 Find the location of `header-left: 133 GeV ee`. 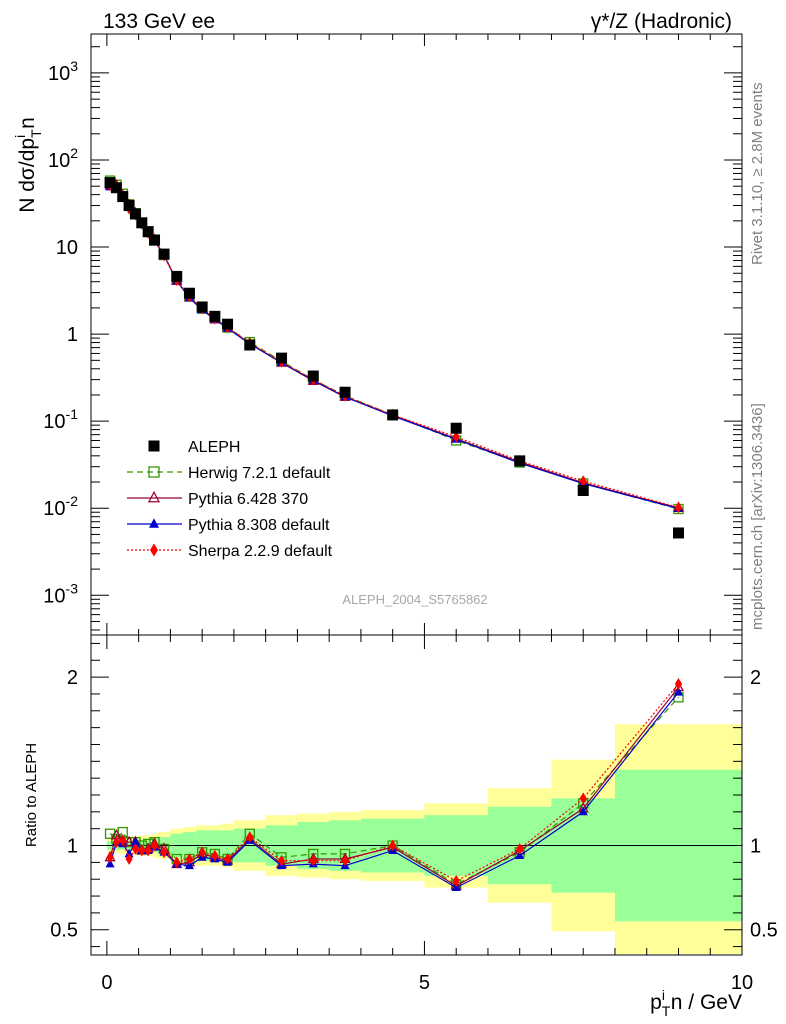

header-left: 133 GeV ee is located at coordinates (159, 21).